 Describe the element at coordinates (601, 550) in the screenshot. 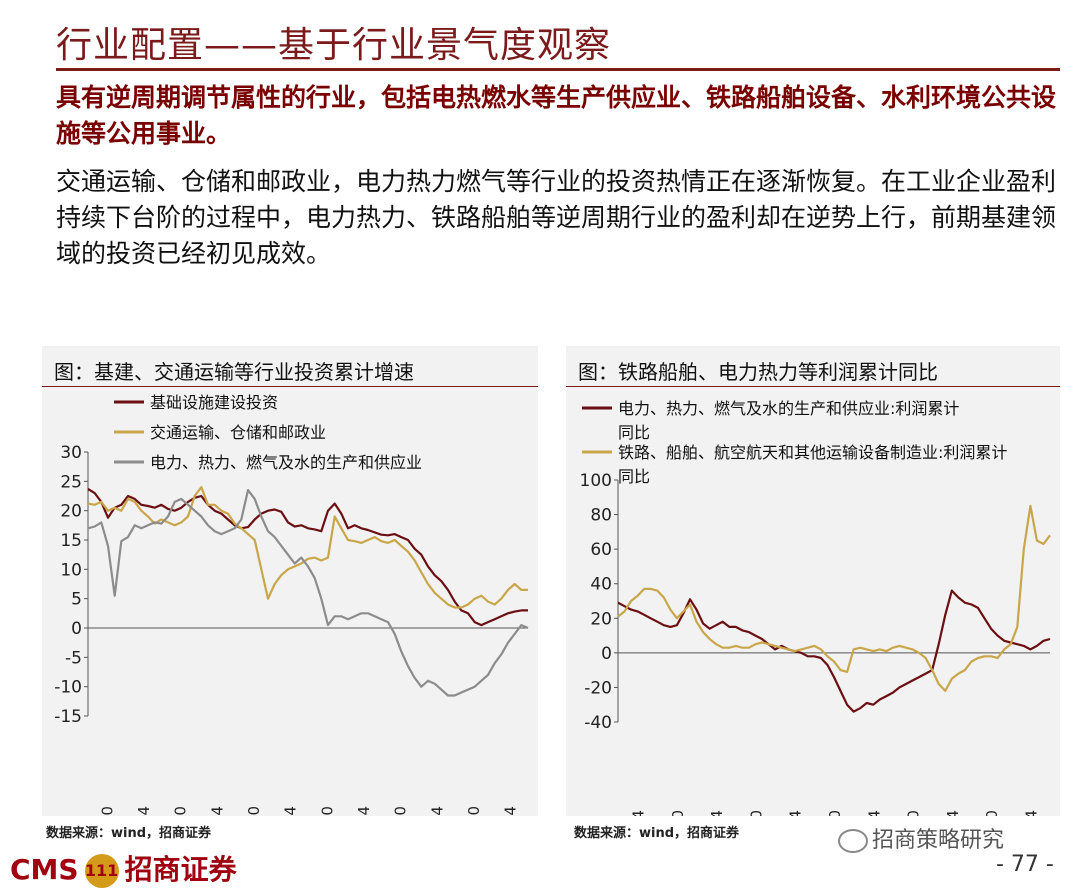

I see `y-tick-label: 60` at that location.